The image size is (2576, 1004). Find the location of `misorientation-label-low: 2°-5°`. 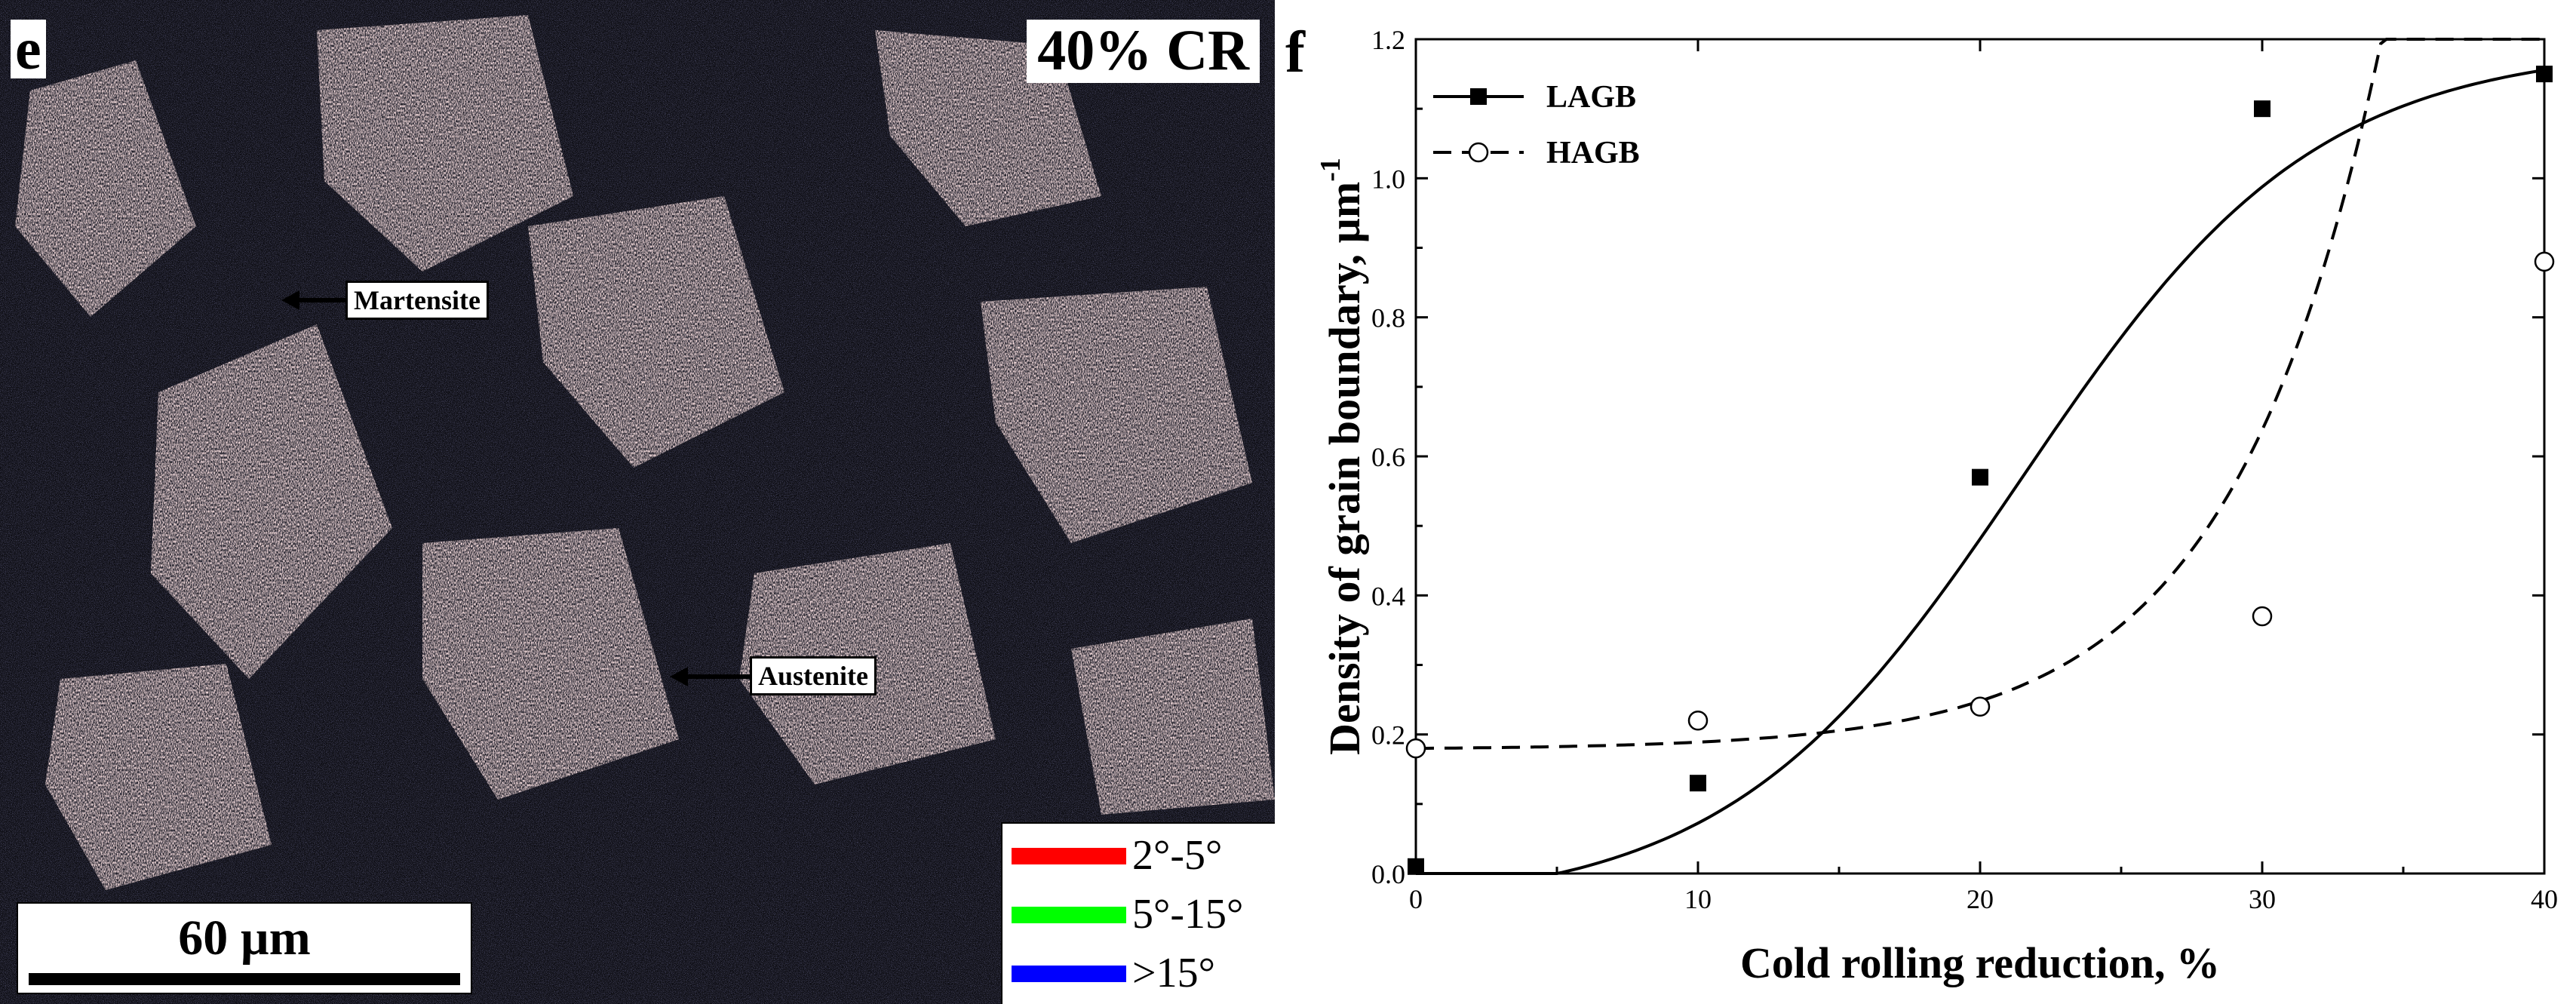

misorientation-label-low: 2°-5° is located at coordinates (1177, 855).